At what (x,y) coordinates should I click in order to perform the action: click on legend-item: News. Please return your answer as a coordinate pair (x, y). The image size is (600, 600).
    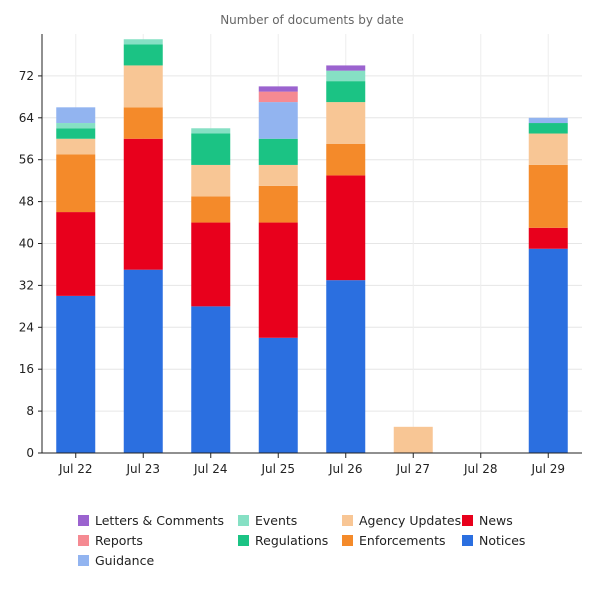
    Looking at the image, I should click on (502, 520).